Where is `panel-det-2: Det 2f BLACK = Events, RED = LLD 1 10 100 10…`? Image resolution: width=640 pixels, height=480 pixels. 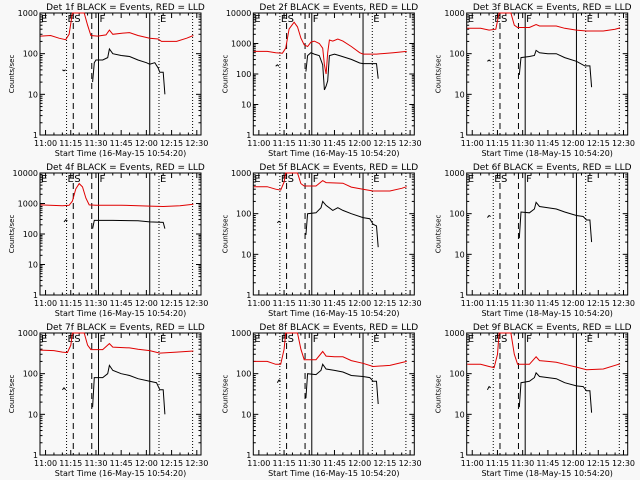 panel-det-2: Det 2f BLACK = Events, RED = LLD 1 10 100 10… is located at coordinates (321, 80).